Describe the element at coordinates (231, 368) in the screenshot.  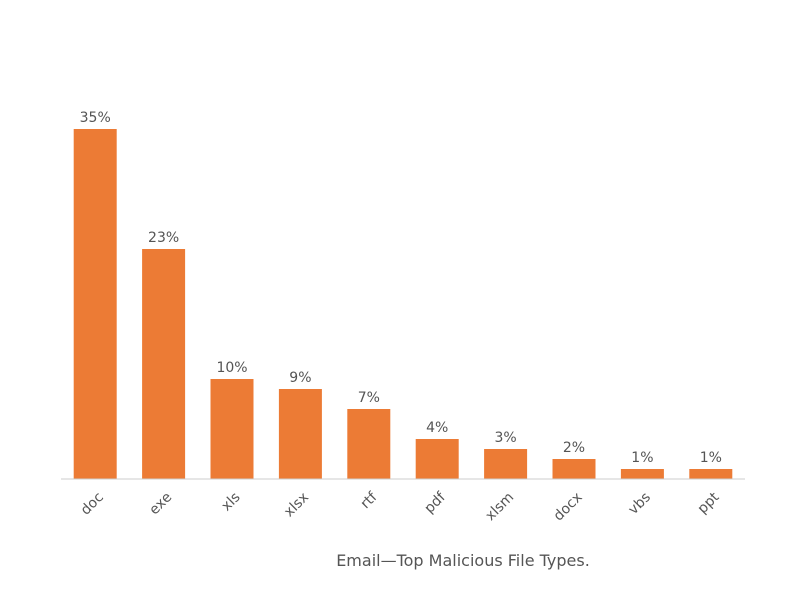
I see `value-label: 10%` at that location.